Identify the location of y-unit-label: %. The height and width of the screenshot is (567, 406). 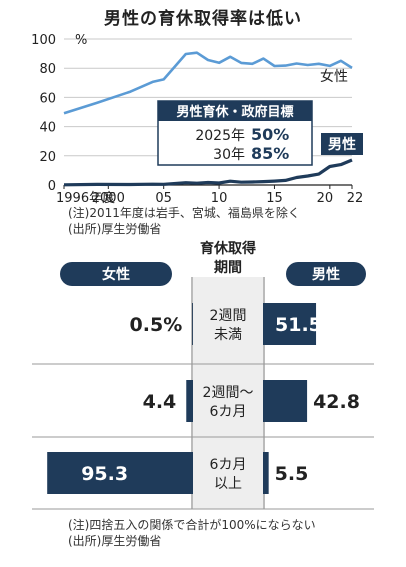
(81, 40).